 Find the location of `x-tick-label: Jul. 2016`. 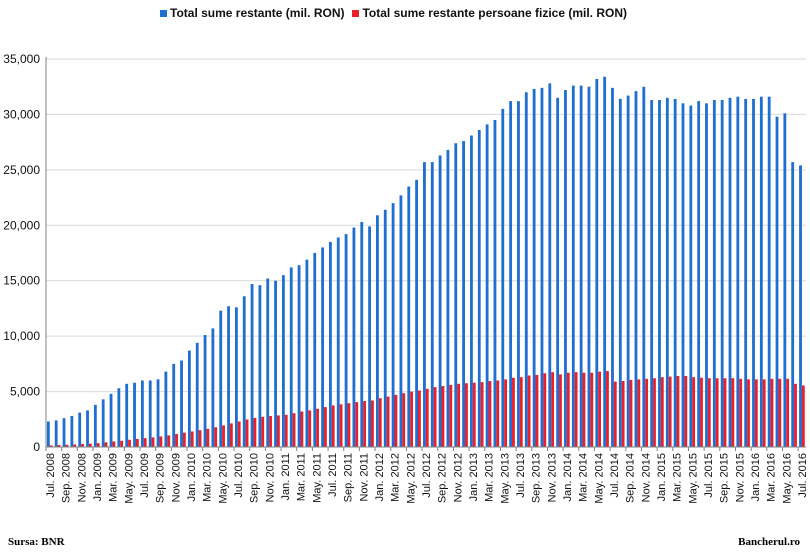

x-tick-label: Jul. 2016 is located at coordinates (803, 475).